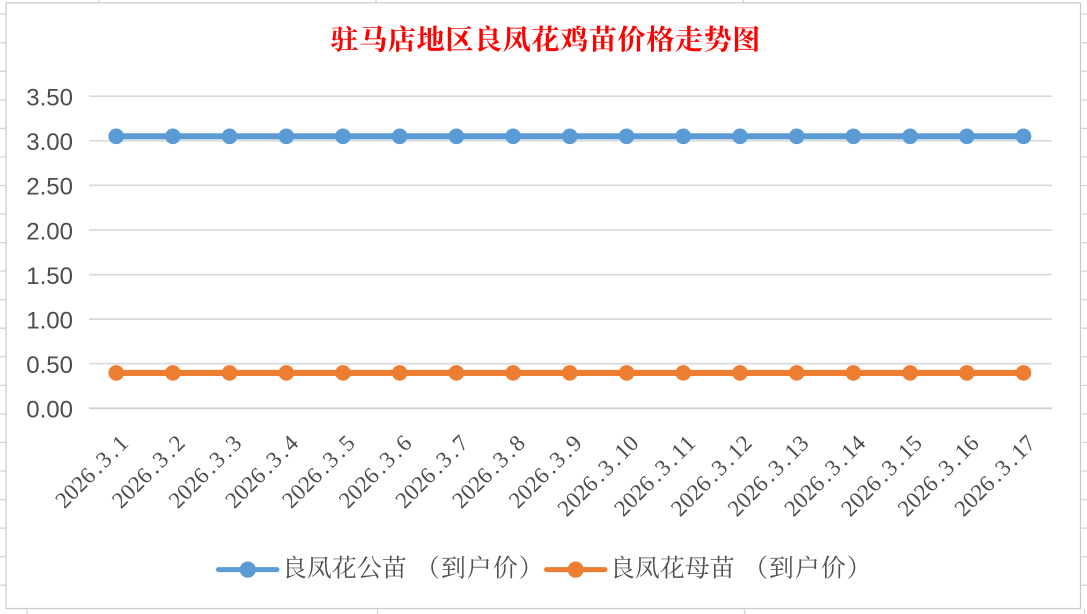  Describe the element at coordinates (49, 365) in the screenshot. I see `svg-text: 0.50` at that location.